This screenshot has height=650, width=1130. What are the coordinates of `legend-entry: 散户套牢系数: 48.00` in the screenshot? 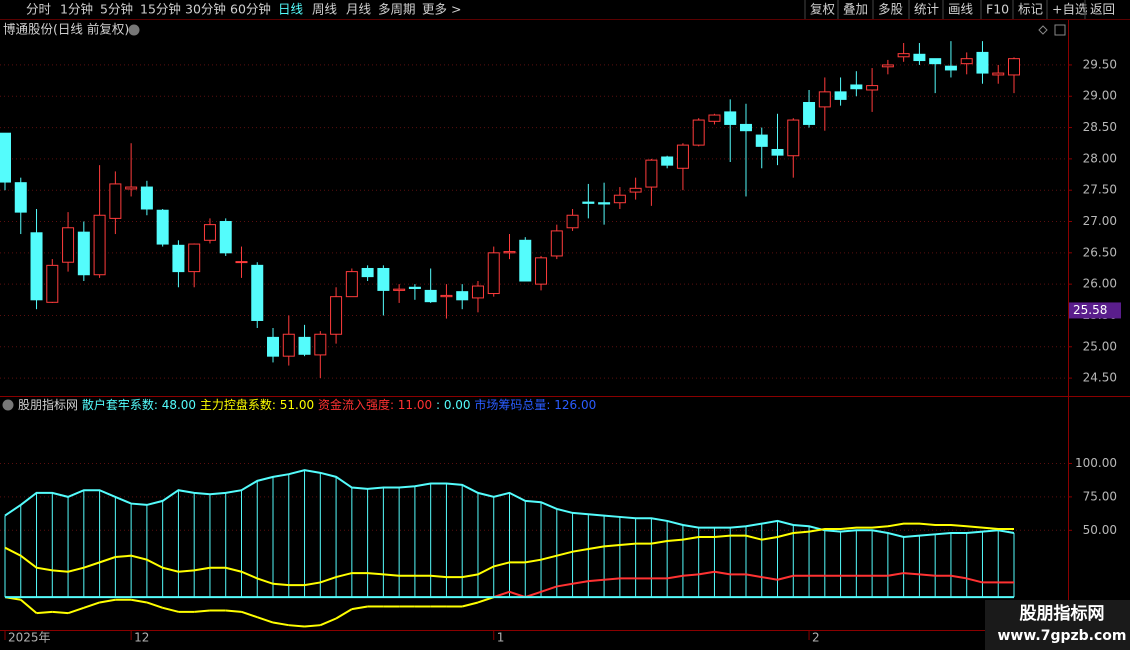 It's located at (139, 404).